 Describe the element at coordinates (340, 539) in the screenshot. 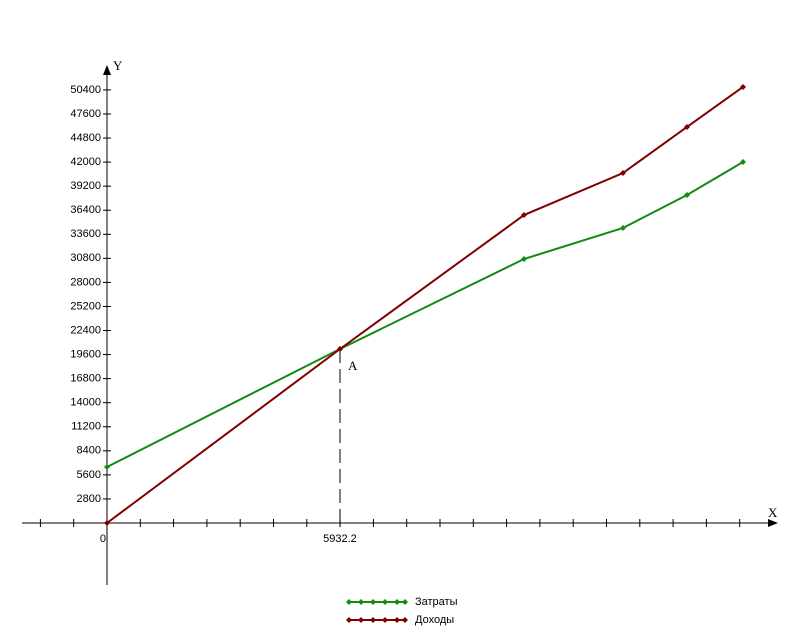

I see `x-tick-label: 5932.2` at that location.